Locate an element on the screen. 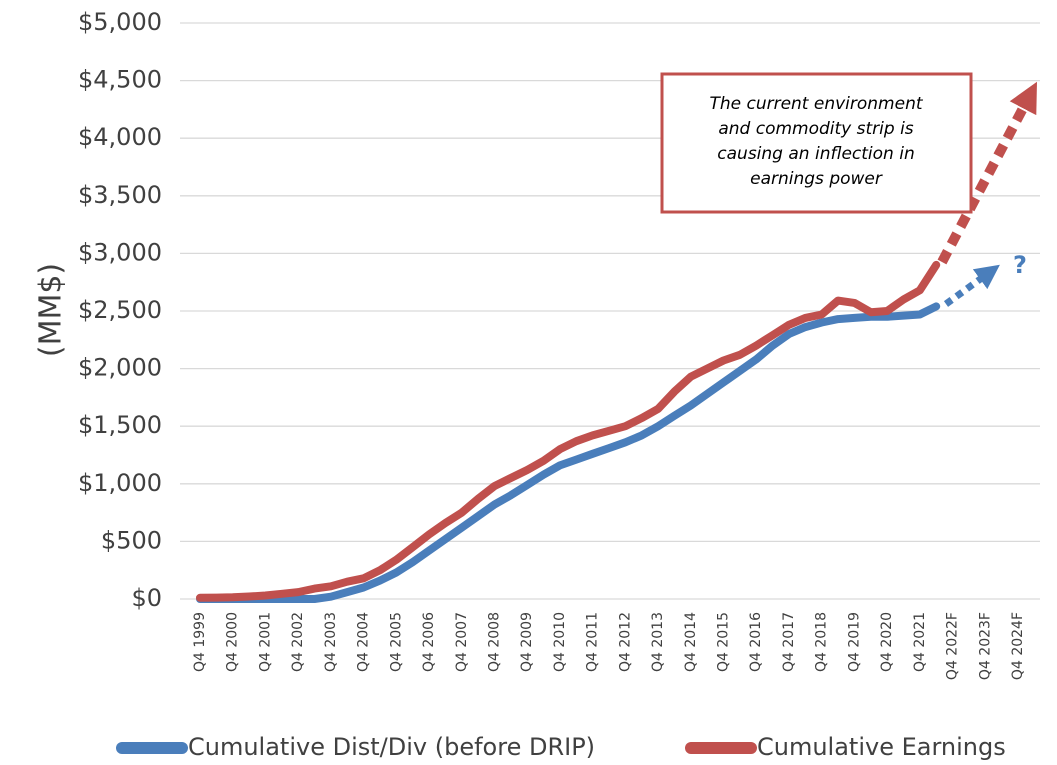 The width and height of the screenshot is (1057, 765). x-tick-label: Q4 2001 is located at coordinates (265, 642).